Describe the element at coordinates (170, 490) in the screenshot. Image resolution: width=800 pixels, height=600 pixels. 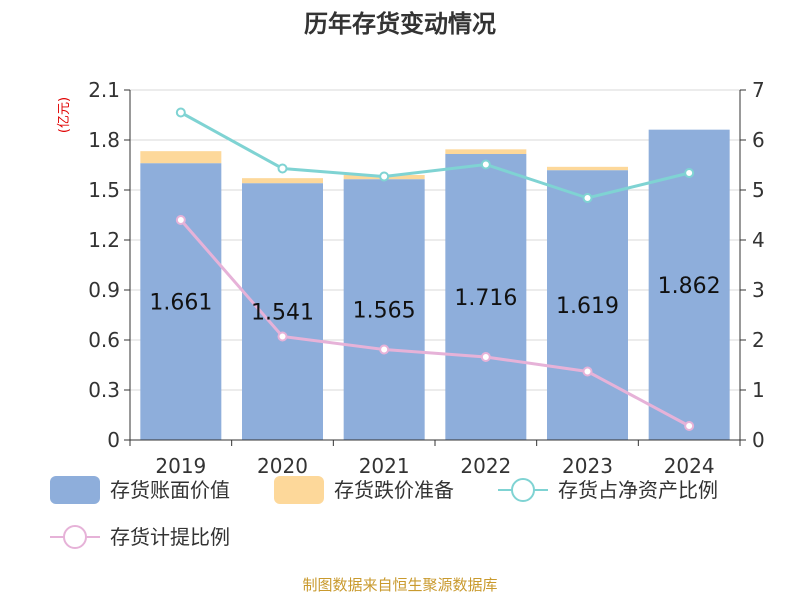
I see `legend-label: 存货账面价值` at that location.